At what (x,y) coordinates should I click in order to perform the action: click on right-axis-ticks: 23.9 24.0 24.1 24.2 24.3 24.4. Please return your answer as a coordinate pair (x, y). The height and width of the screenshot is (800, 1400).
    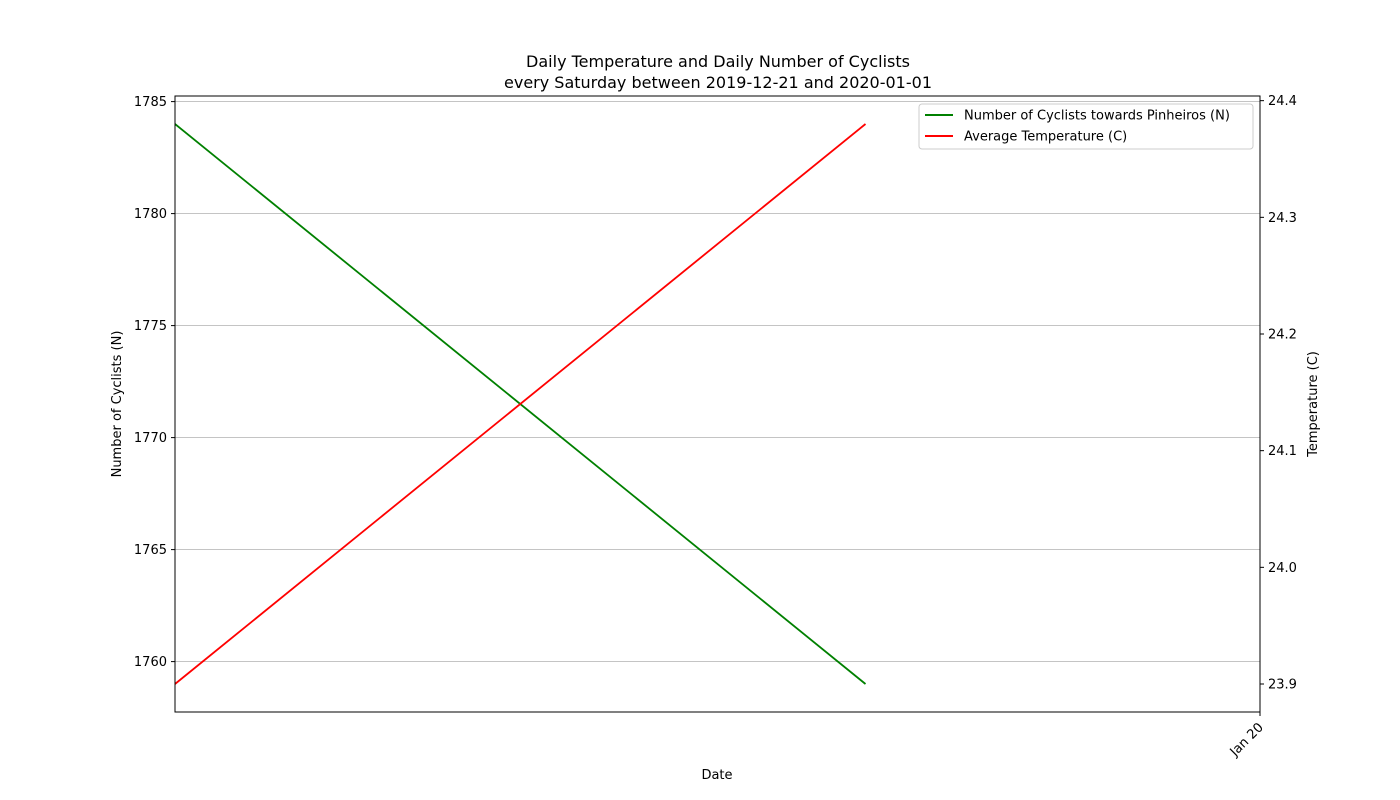
    Looking at the image, I should click on (1278, 393).